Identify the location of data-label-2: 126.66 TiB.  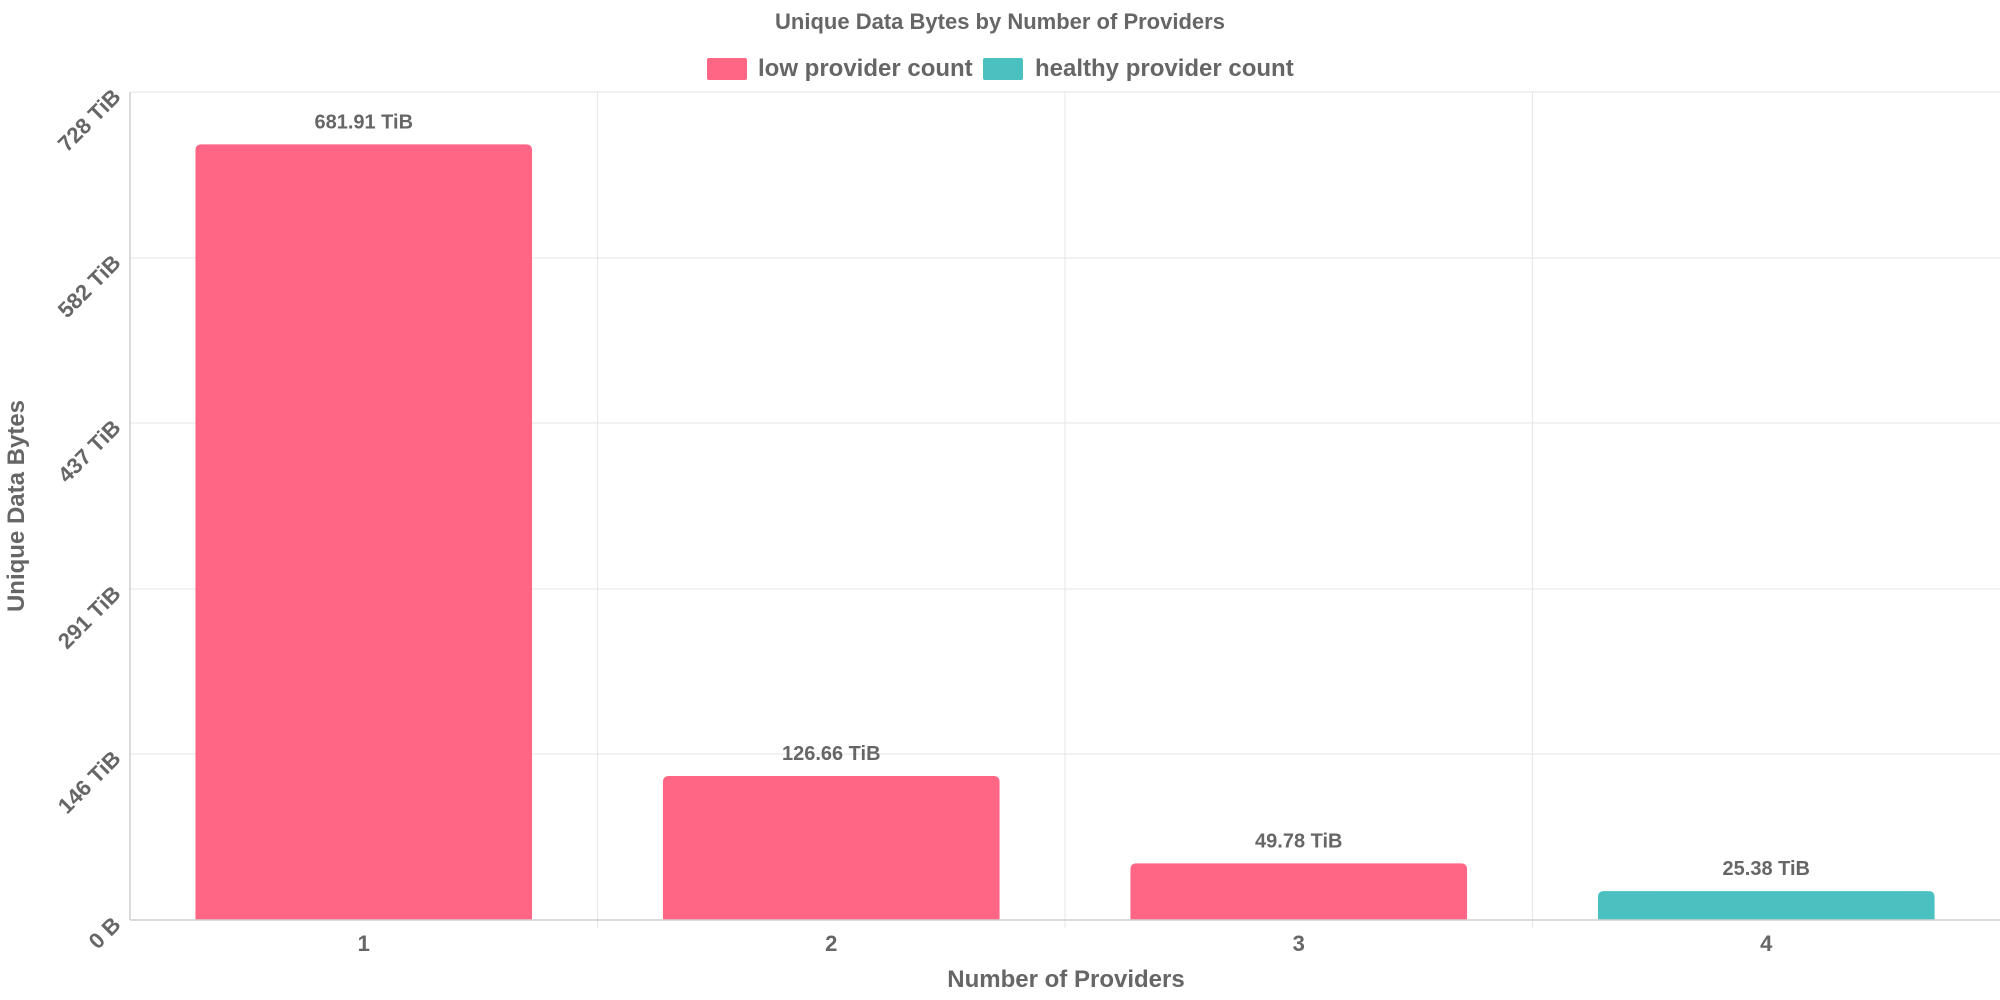
(831, 754).